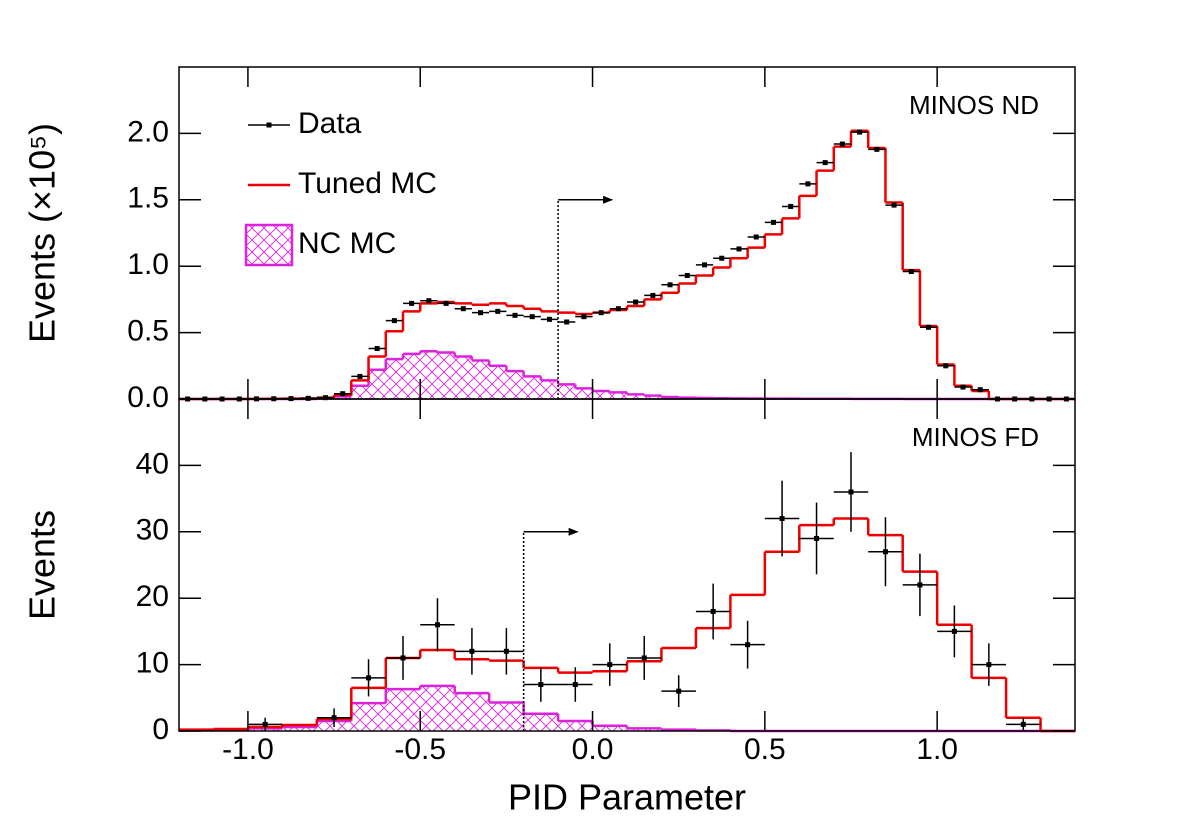  I want to click on x-axis-title: PID Parameter, so click(627, 797).